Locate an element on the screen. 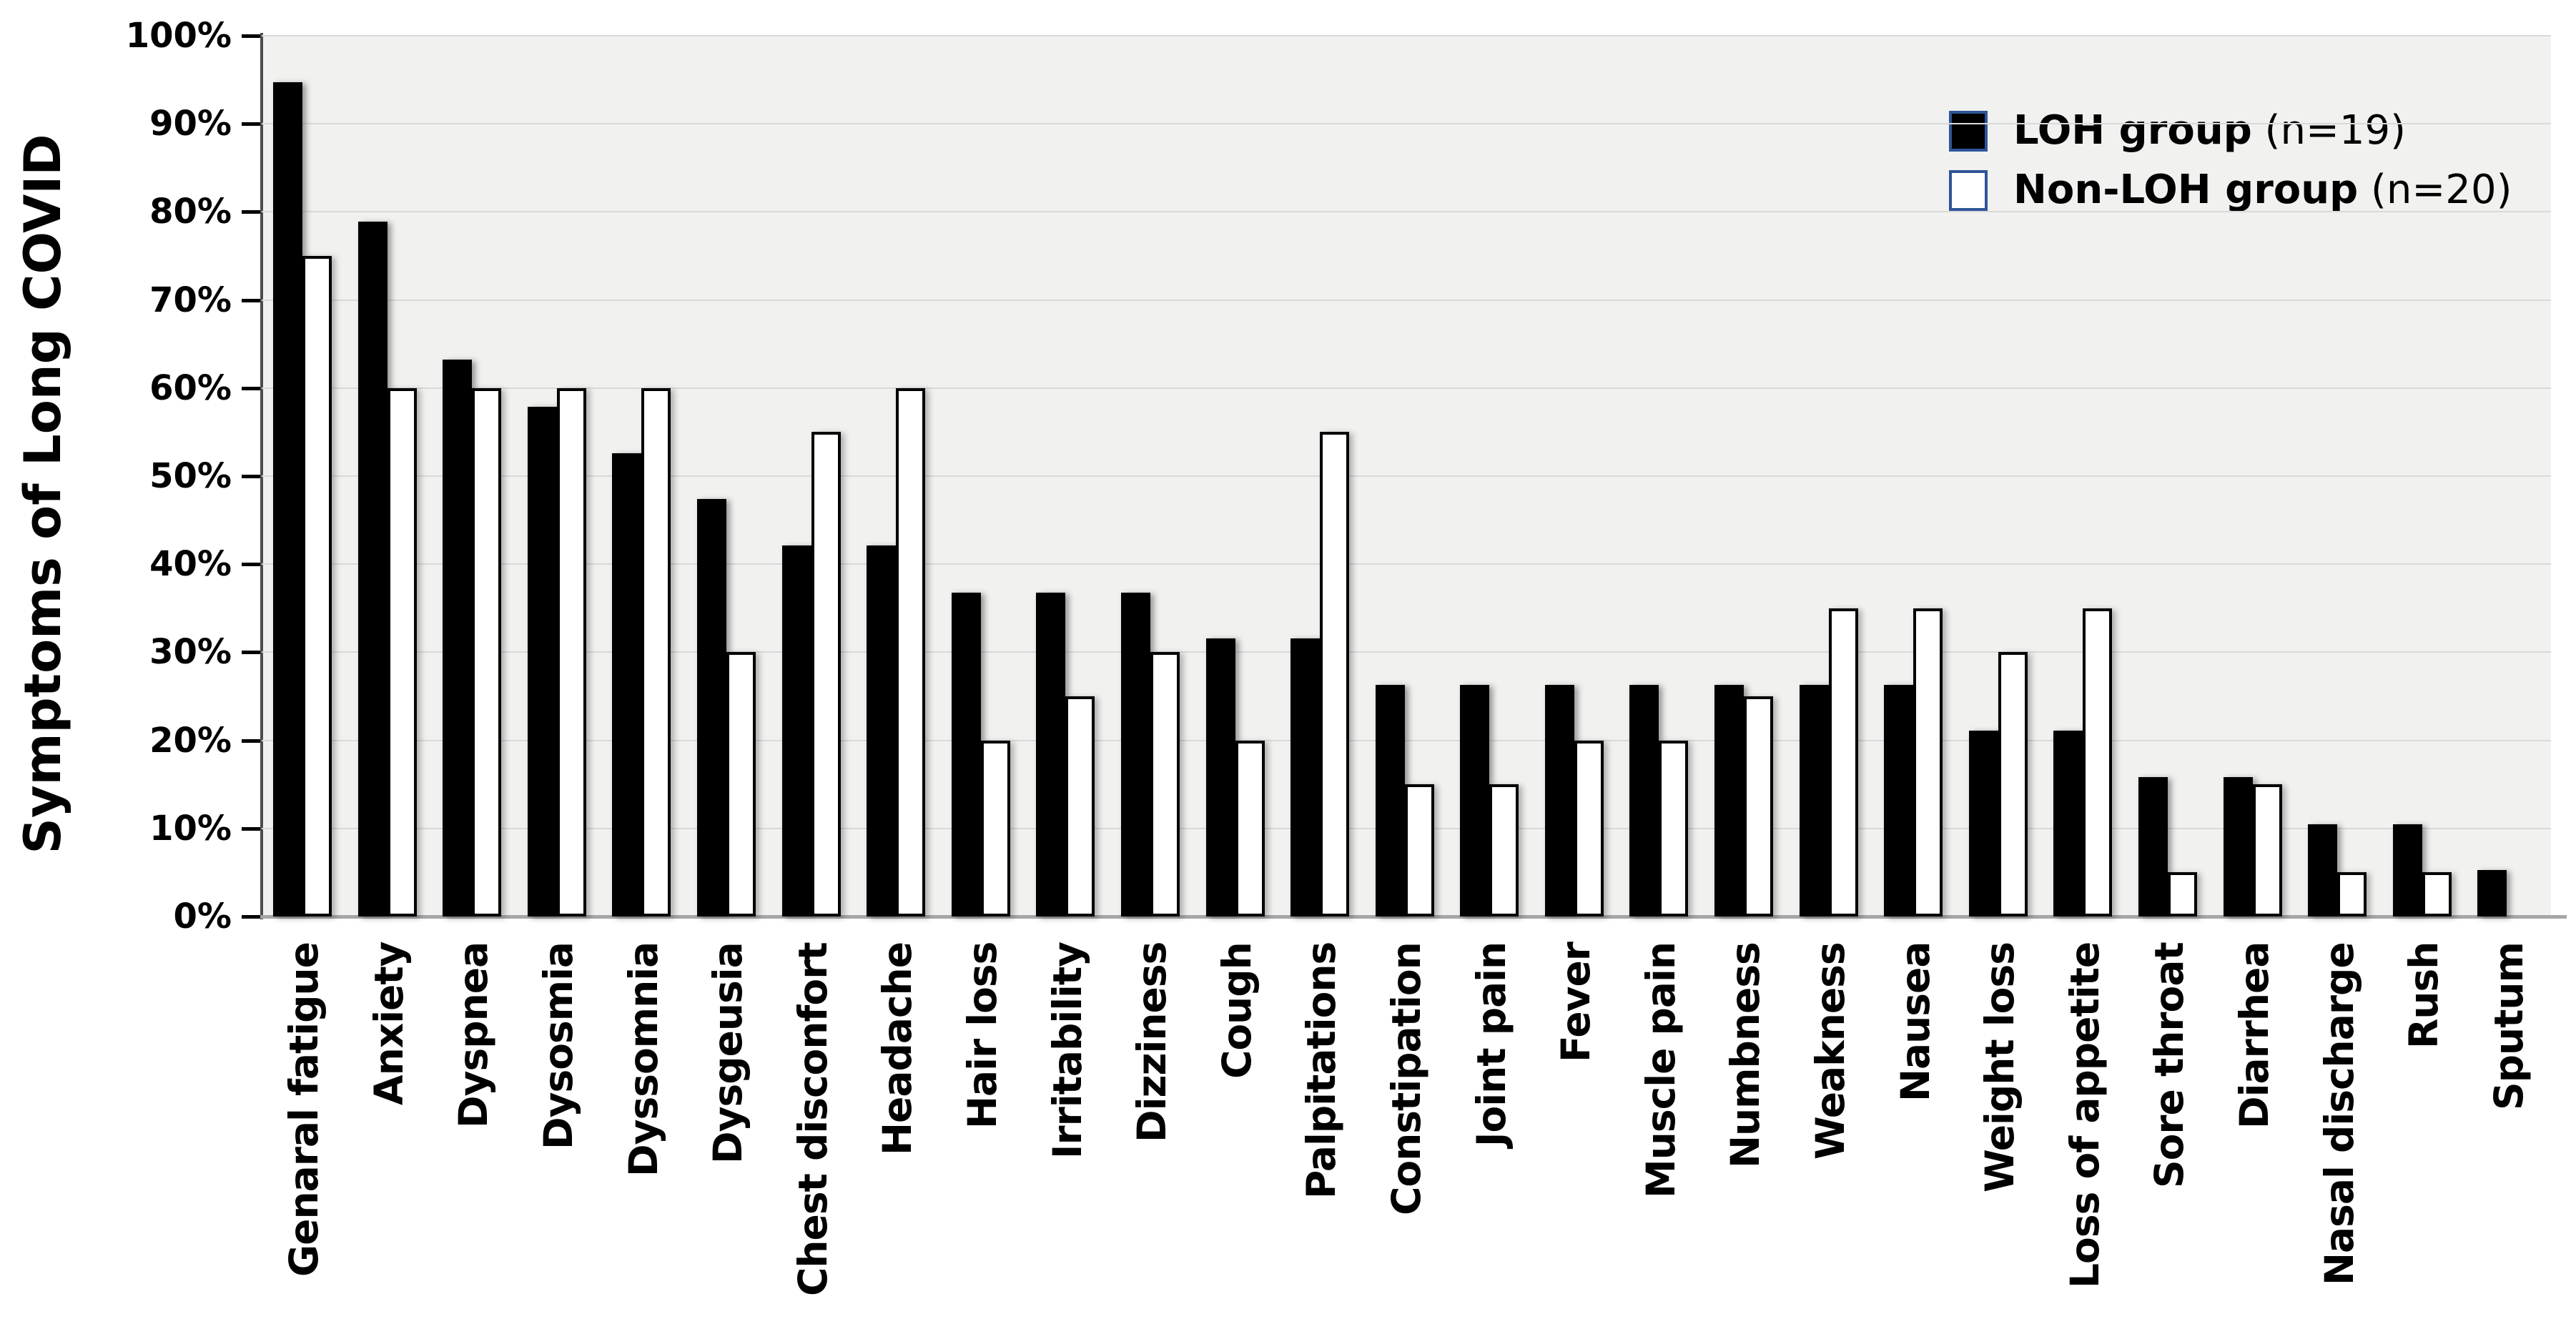 This screenshot has width=2576, height=1329. bar-loh-cough is located at coordinates (1220, 778).